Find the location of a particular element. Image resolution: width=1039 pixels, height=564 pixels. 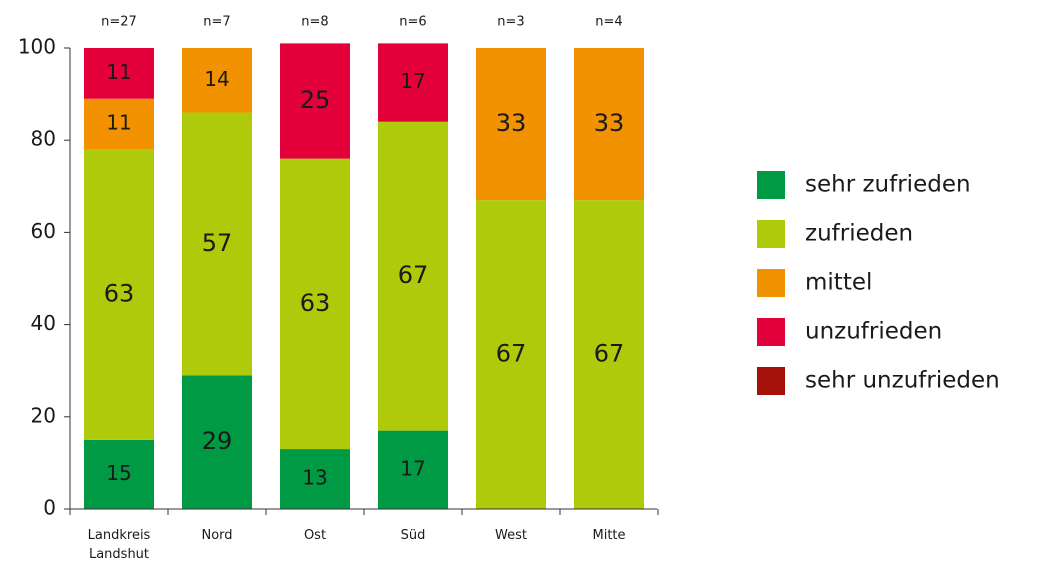

data-label: 13 is located at coordinates (314, 478).